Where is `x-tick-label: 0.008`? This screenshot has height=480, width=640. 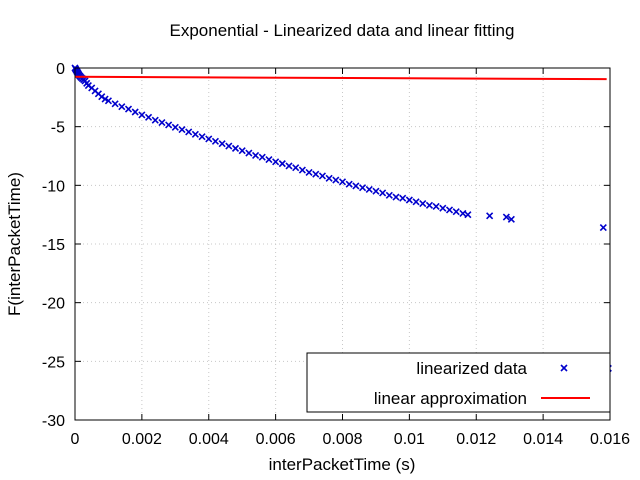 x-tick-label: 0.008 is located at coordinates (342, 439).